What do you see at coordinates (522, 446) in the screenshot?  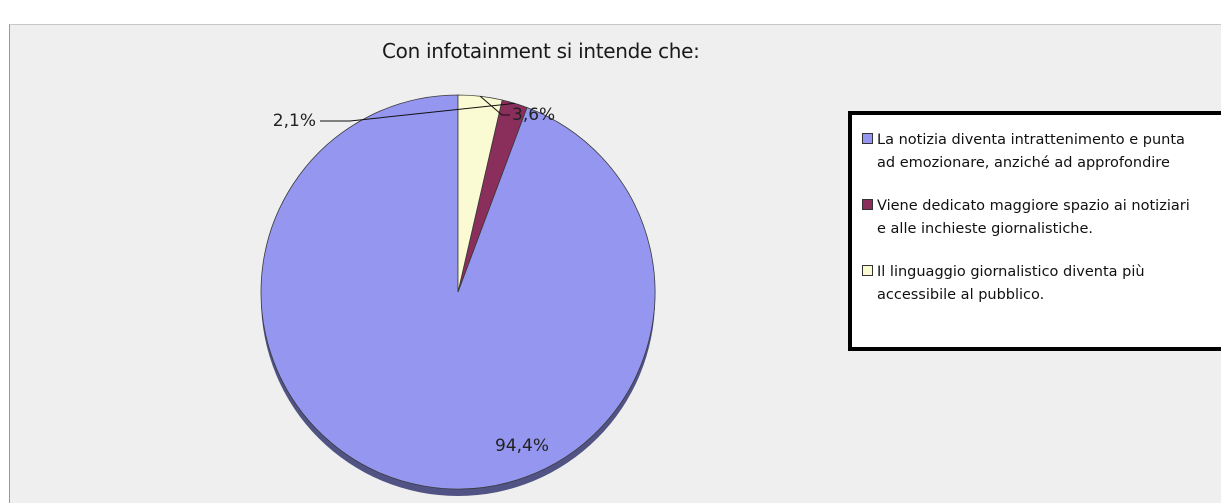 I see `data-label: 94,4%` at bounding box center [522, 446].